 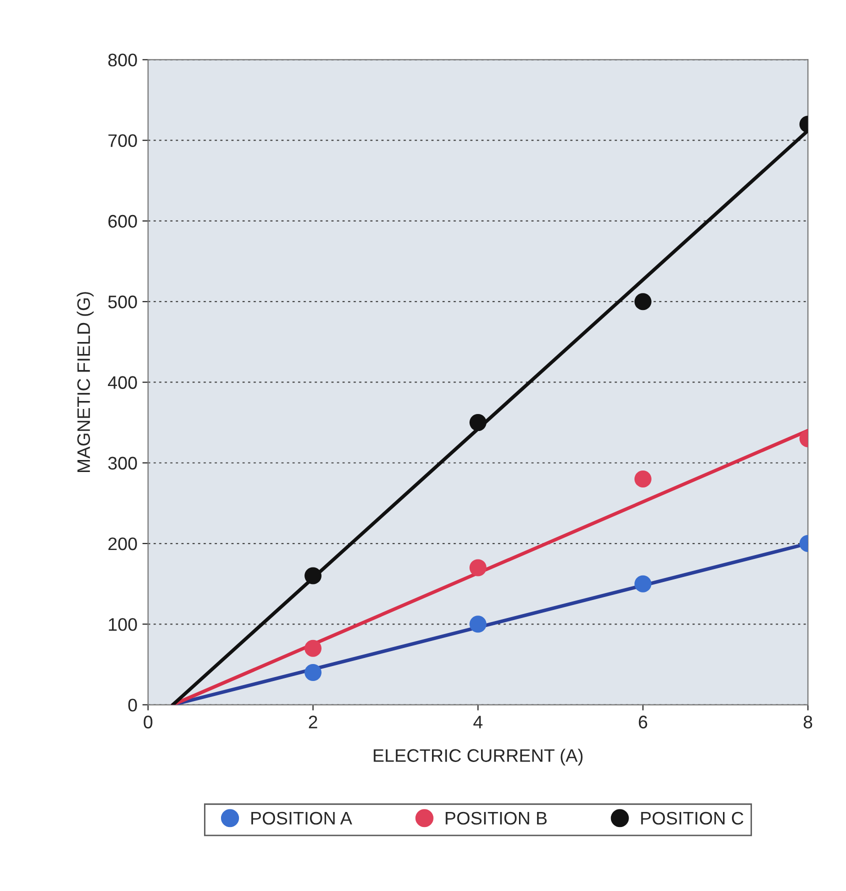 What do you see at coordinates (692, 818) in the screenshot?
I see `legend-label: POSITION C` at bounding box center [692, 818].